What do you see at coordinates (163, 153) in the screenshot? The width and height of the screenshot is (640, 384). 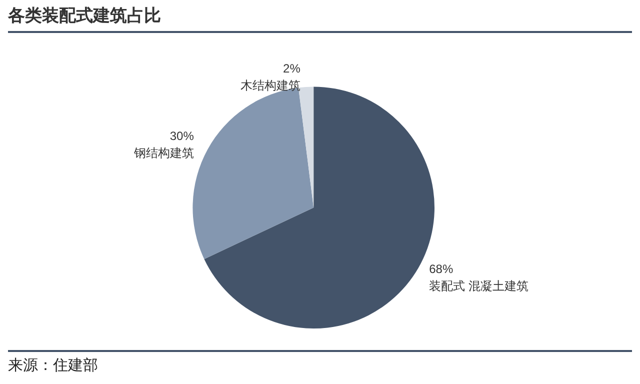 I see `slice-label: 钢结构建筑` at bounding box center [163, 153].